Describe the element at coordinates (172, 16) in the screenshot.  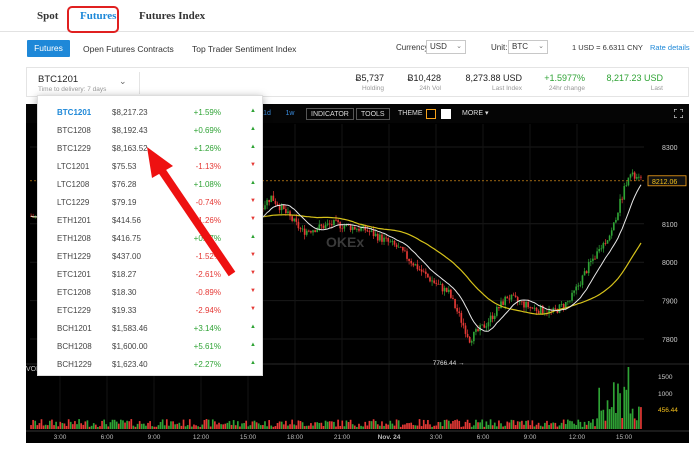
I see `tab-futures-index: Futures Index` at that location.